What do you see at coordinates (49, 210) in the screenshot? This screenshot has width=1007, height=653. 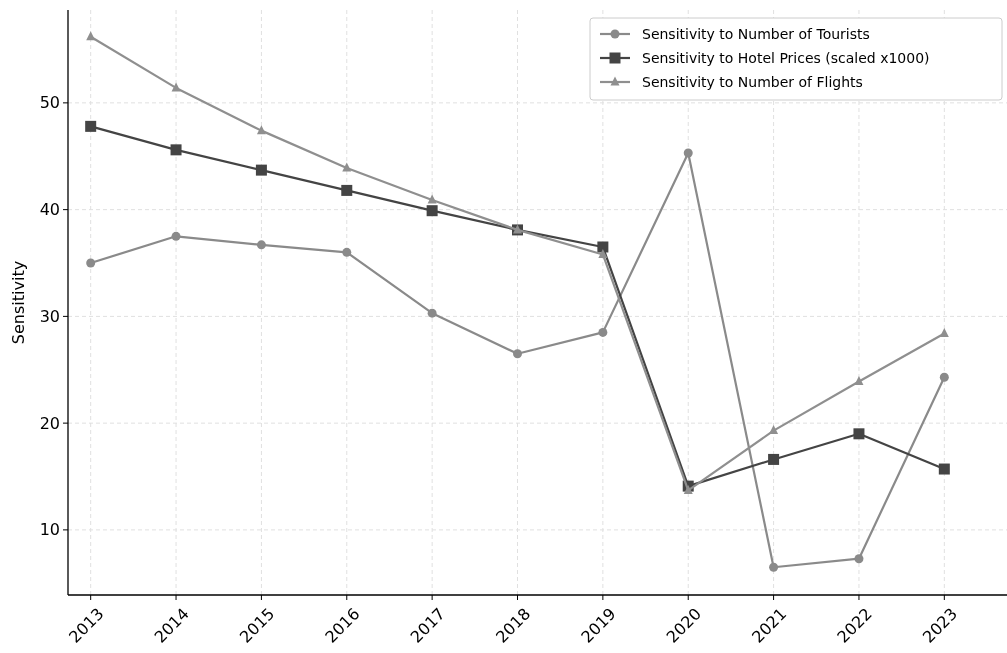 I see `y-tick-label: 40` at bounding box center [49, 210].